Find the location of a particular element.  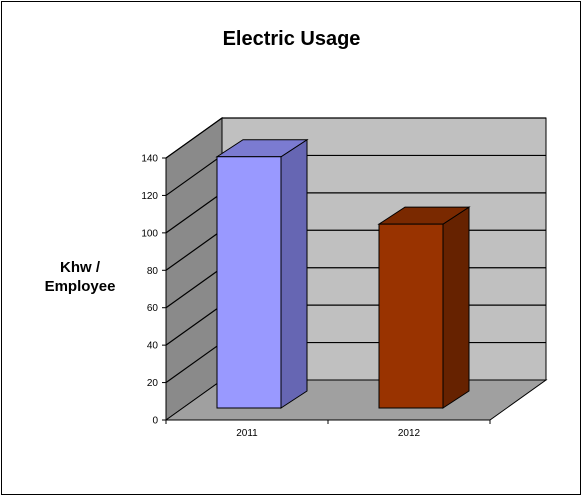

bar-2012 is located at coordinates (424, 307).